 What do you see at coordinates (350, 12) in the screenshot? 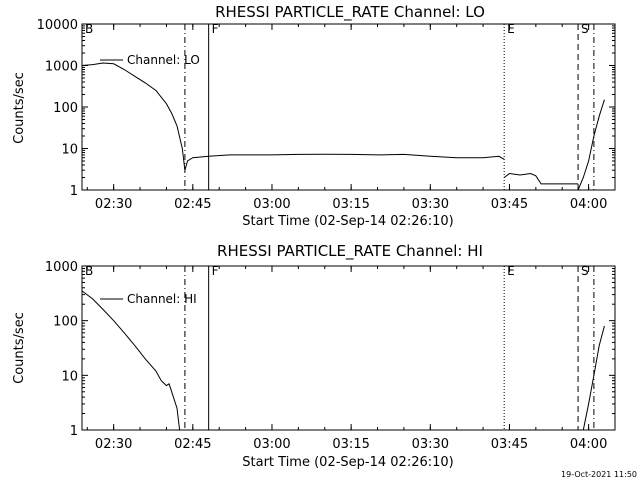
I see `chart-title: RHESSI PARTICLE_RATE Channel: LO` at bounding box center [350, 12].